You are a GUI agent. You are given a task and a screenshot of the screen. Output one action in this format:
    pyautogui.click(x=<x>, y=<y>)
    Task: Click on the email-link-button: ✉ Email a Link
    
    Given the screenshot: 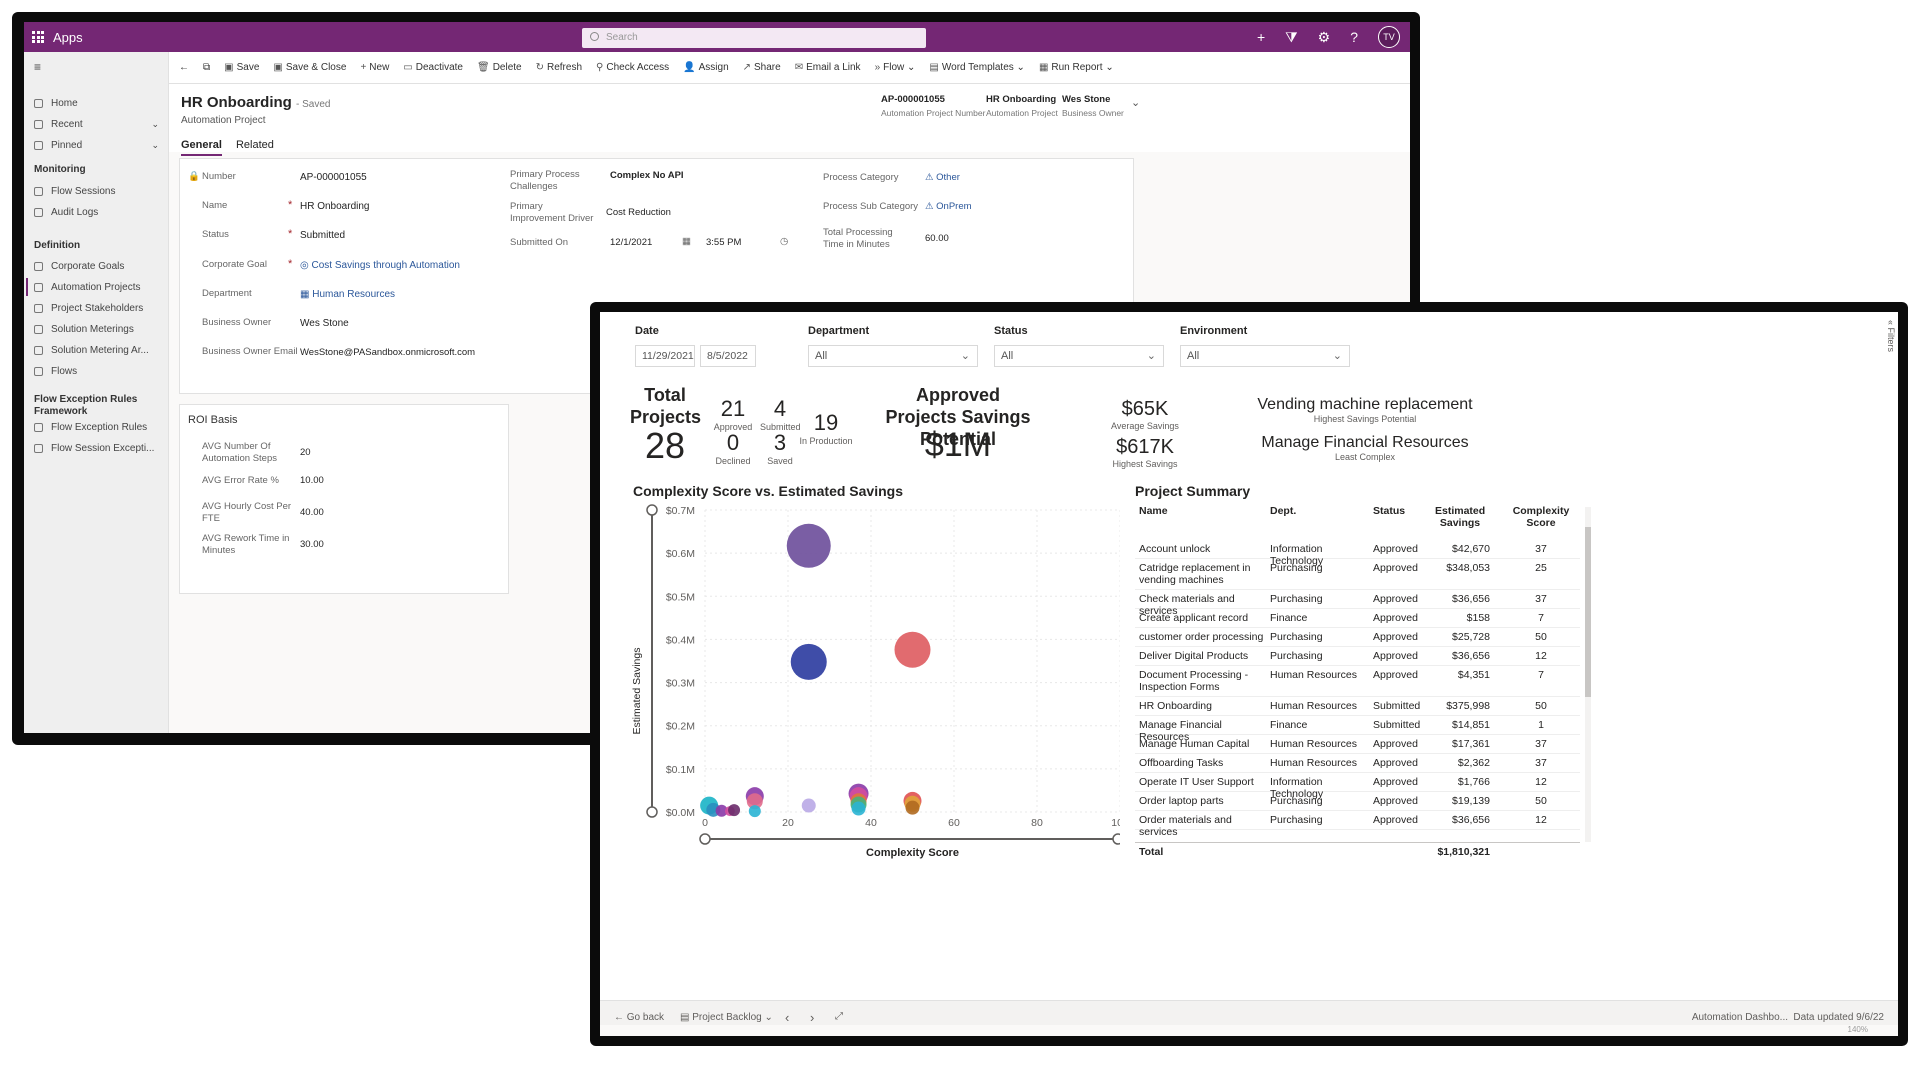 What is the action you would take?
    pyautogui.click(x=828, y=67)
    